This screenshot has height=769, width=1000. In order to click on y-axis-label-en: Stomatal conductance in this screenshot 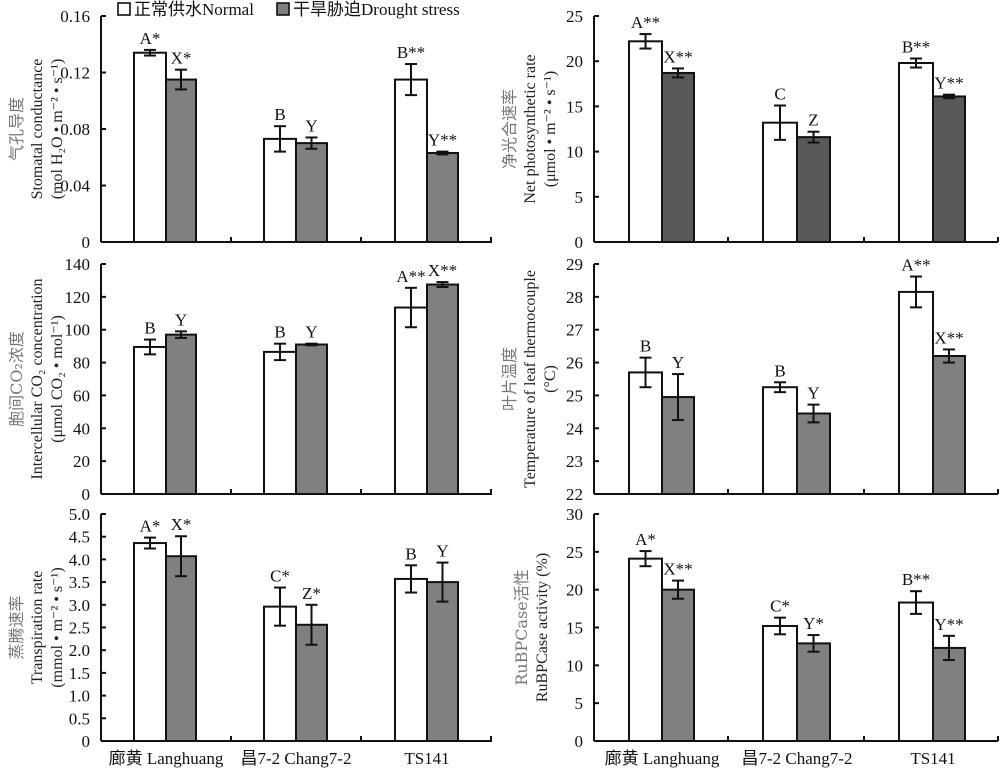, I will do `click(37, 129)`.